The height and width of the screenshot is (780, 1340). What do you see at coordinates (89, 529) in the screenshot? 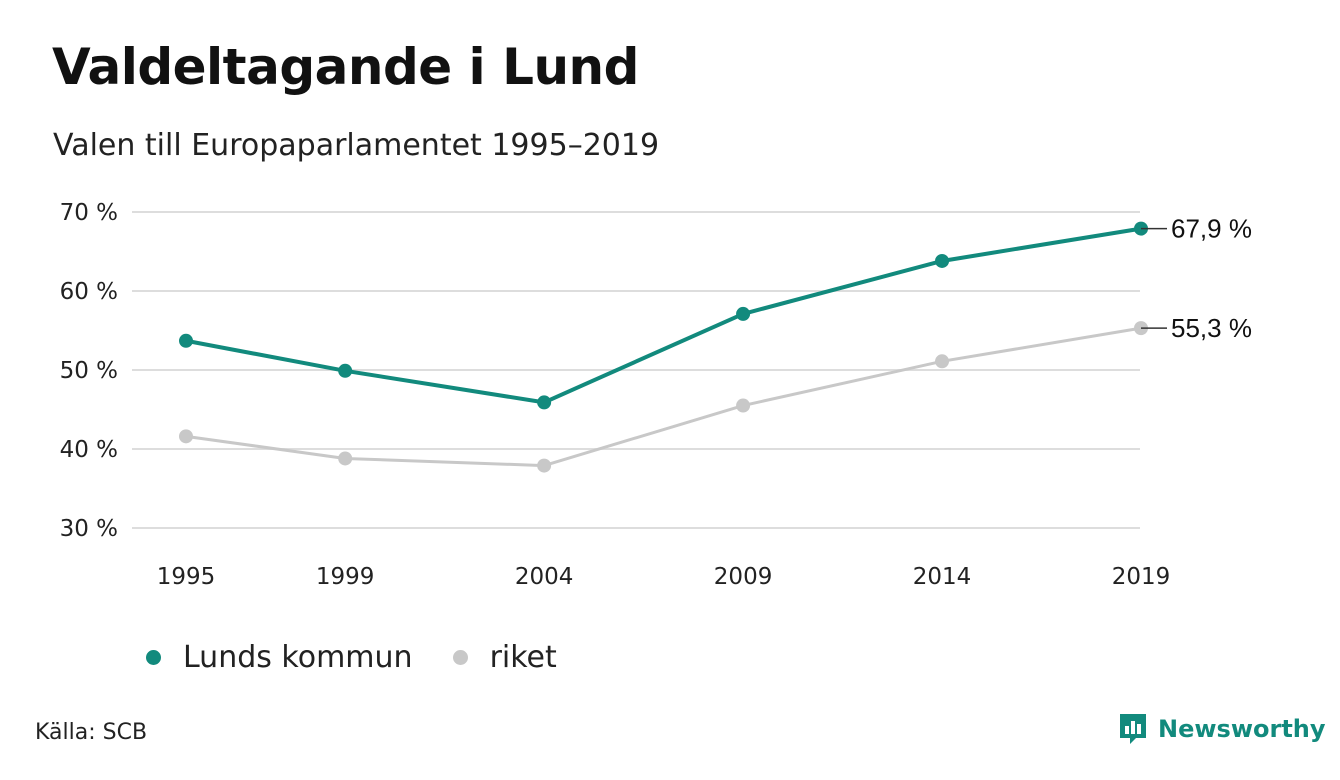
I see `y-tick-label: 30 %` at bounding box center [89, 529].